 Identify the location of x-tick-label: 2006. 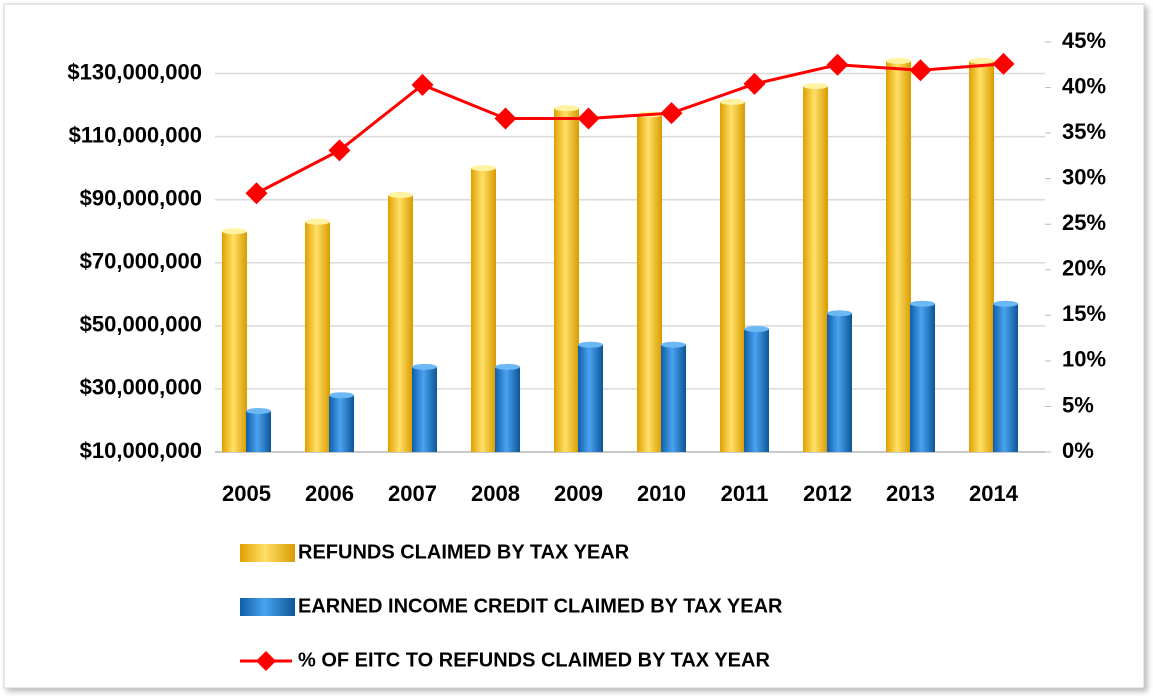
(329, 493).